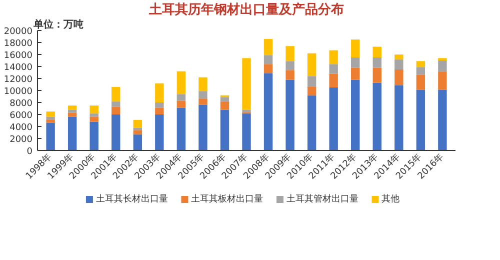  I want to click on annotation: 单位：万吨, so click(58, 24).